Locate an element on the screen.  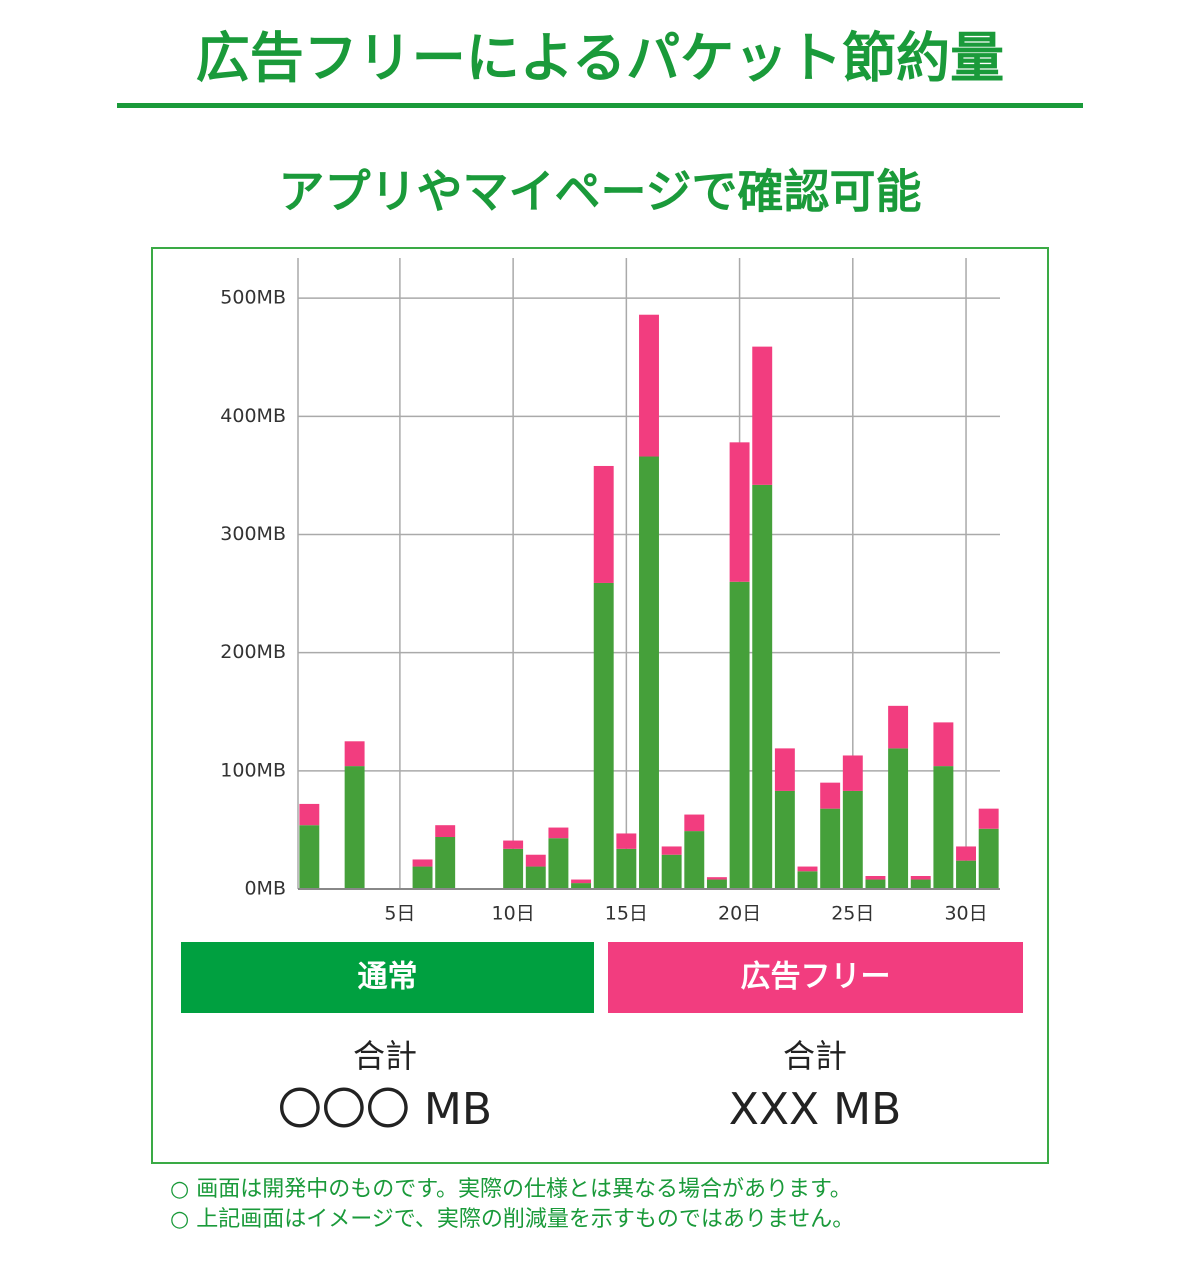
x-tick-label: 30日 is located at coordinates (965, 914).